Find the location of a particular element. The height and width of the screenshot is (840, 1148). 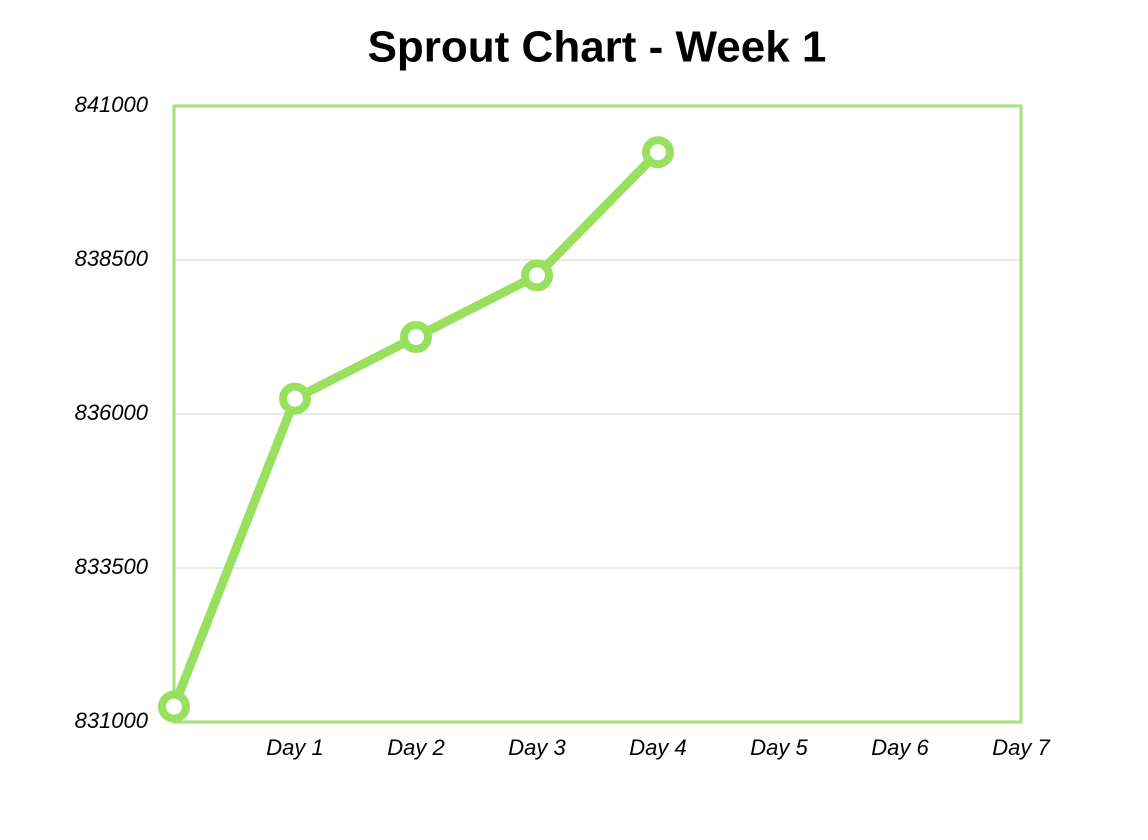

chart-title: Sprout Chart - Week 1 is located at coordinates (597, 47).